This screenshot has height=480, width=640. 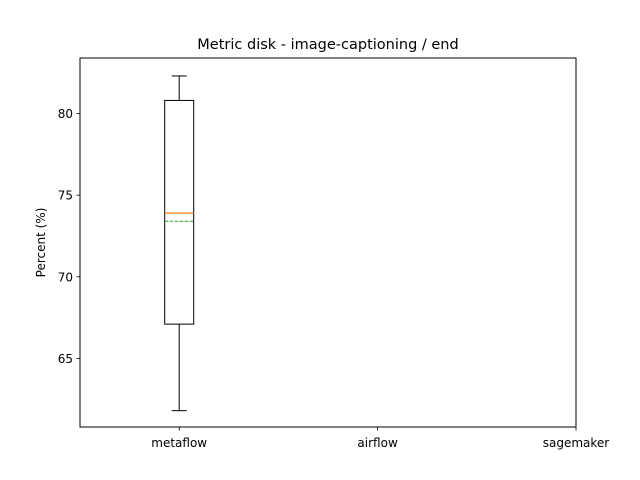 What do you see at coordinates (179, 443) in the screenshot?
I see `x-tick-label: metaflow` at bounding box center [179, 443].